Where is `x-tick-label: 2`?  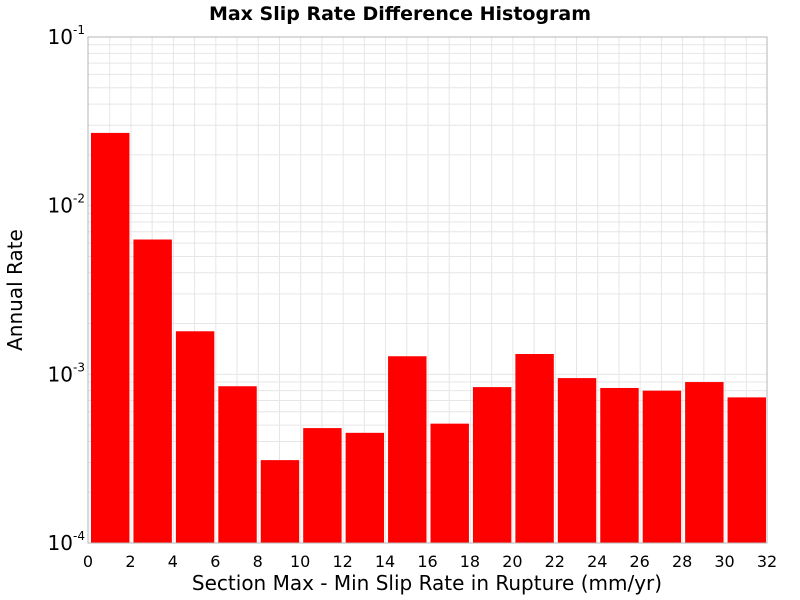 x-tick-label: 2 is located at coordinates (130, 561).